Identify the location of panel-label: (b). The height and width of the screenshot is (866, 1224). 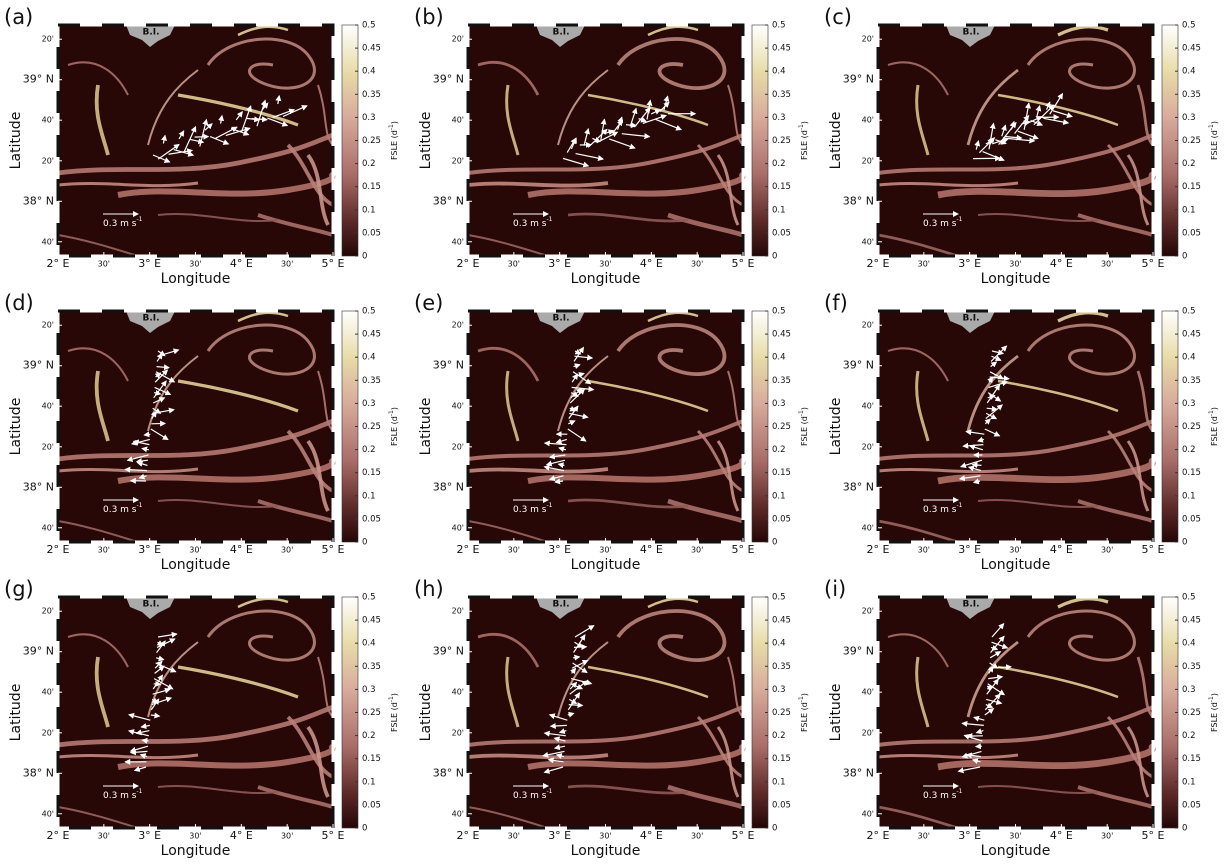
(429, 17).